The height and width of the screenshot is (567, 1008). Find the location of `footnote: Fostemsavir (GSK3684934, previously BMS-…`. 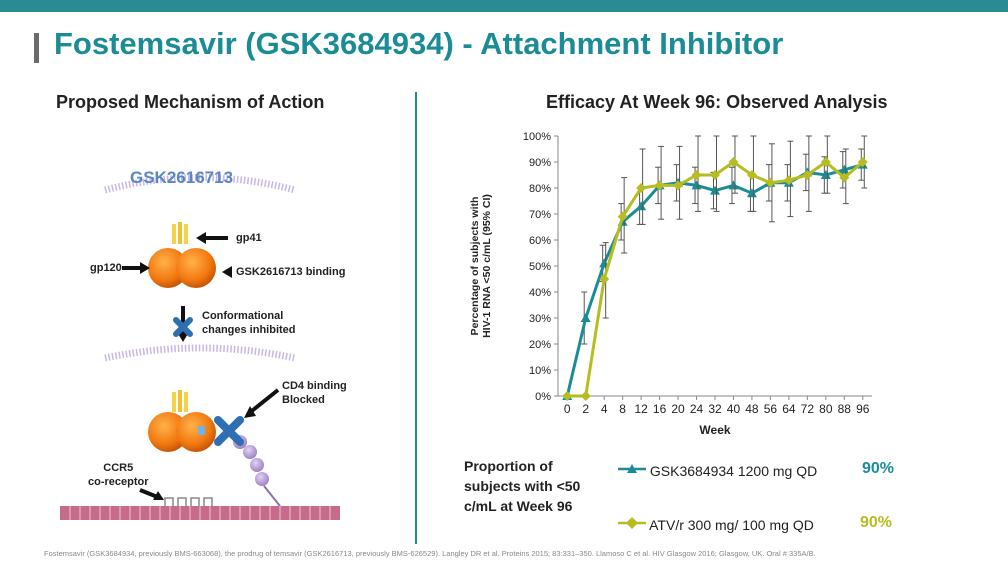

footnote: Fostemsavir (GSK3684934, previously BMS-… is located at coordinates (430, 553).